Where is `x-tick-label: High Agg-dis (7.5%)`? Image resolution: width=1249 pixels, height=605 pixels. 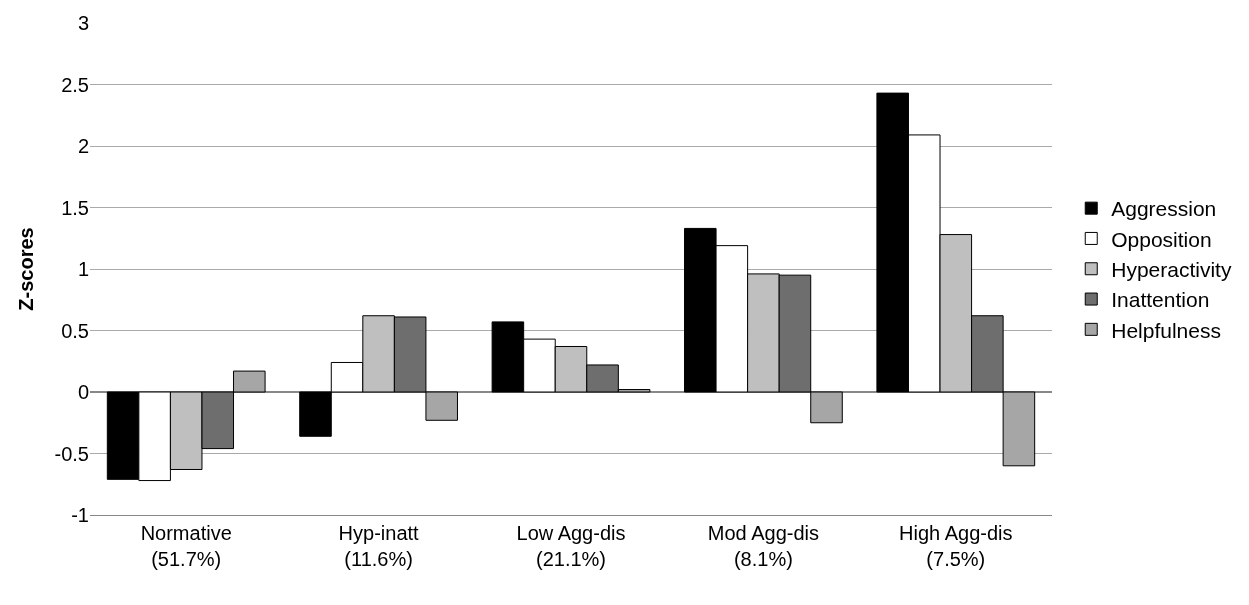 x-tick-label: High Agg-dis (7.5%) is located at coordinates (956, 546).